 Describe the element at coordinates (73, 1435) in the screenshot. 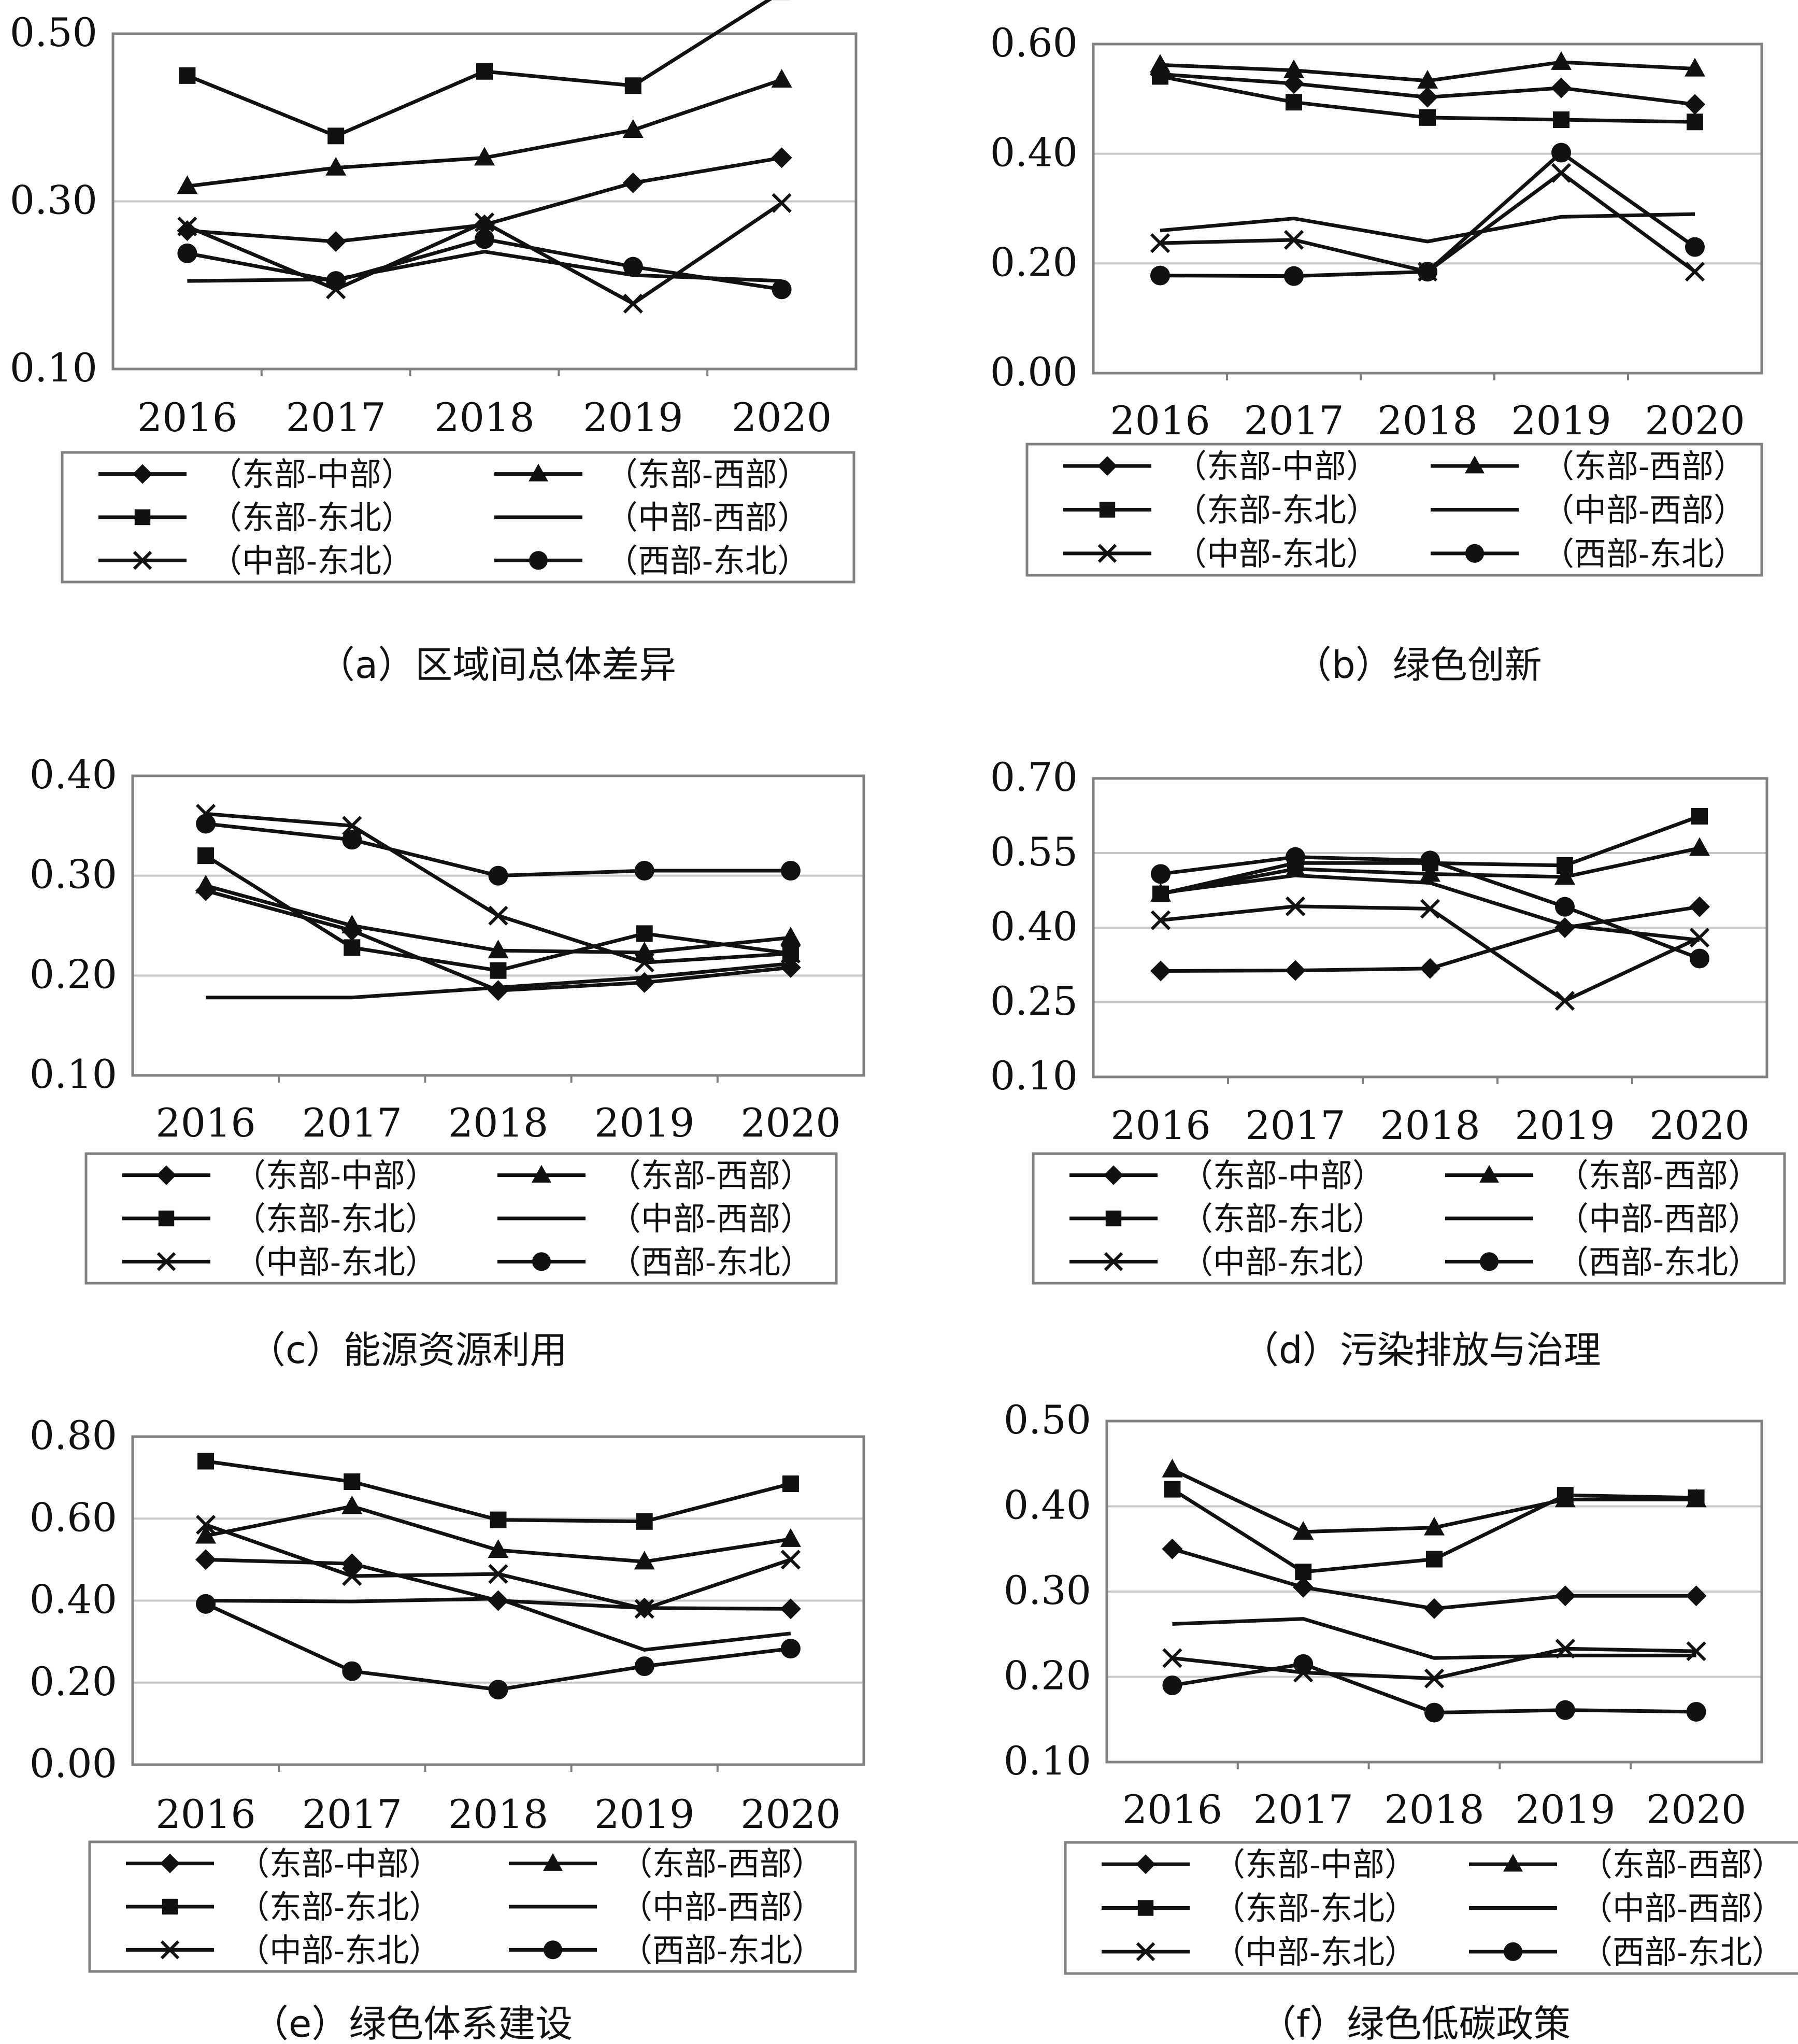

I see `y-tick-label: 0.80` at that location.